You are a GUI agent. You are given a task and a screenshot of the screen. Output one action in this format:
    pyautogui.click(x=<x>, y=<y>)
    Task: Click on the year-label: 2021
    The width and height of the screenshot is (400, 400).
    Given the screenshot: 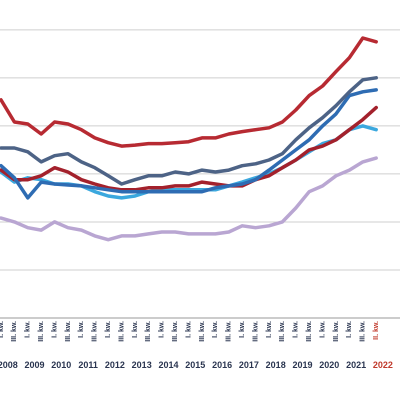 What is the action you would take?
    pyautogui.click(x=356, y=365)
    